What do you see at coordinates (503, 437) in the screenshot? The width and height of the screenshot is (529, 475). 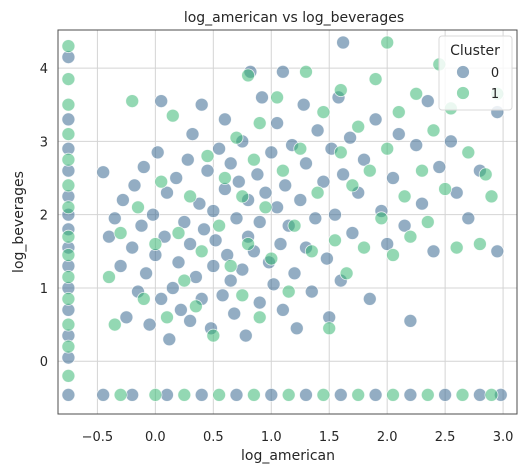 I see `x-tick-label: 3.0` at bounding box center [503, 437].